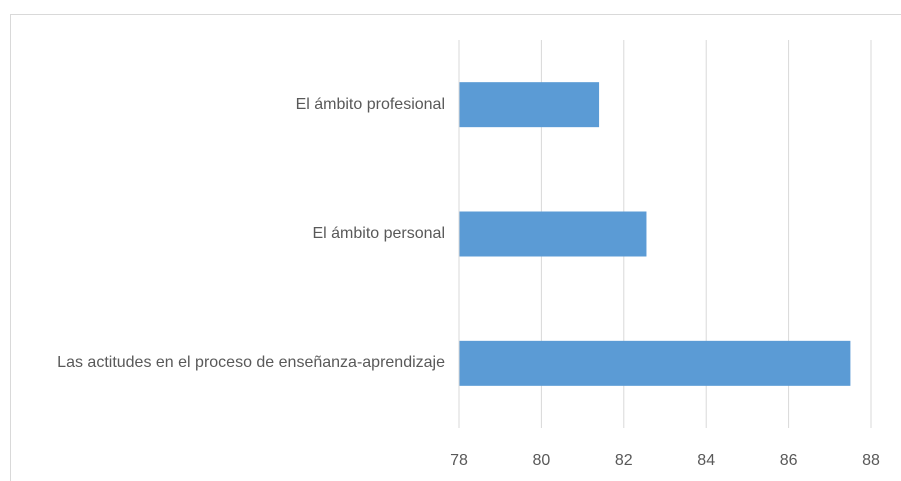  What do you see at coordinates (624, 460) in the screenshot?
I see `x-tick-label: 82` at bounding box center [624, 460].